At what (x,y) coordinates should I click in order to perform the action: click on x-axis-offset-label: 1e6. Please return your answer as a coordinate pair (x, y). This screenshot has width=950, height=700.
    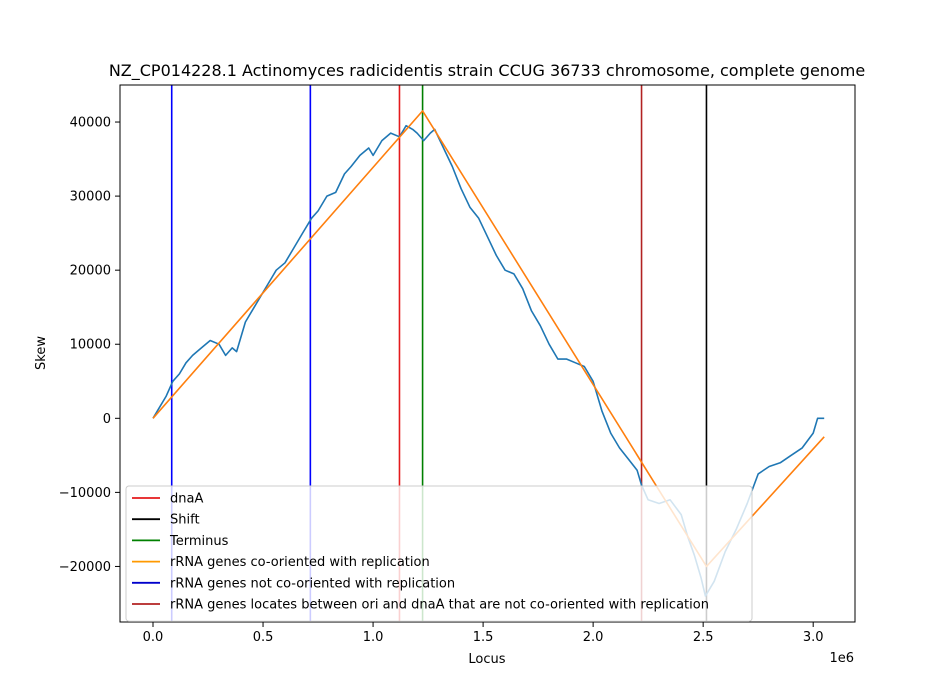
    Looking at the image, I should click on (841, 658).